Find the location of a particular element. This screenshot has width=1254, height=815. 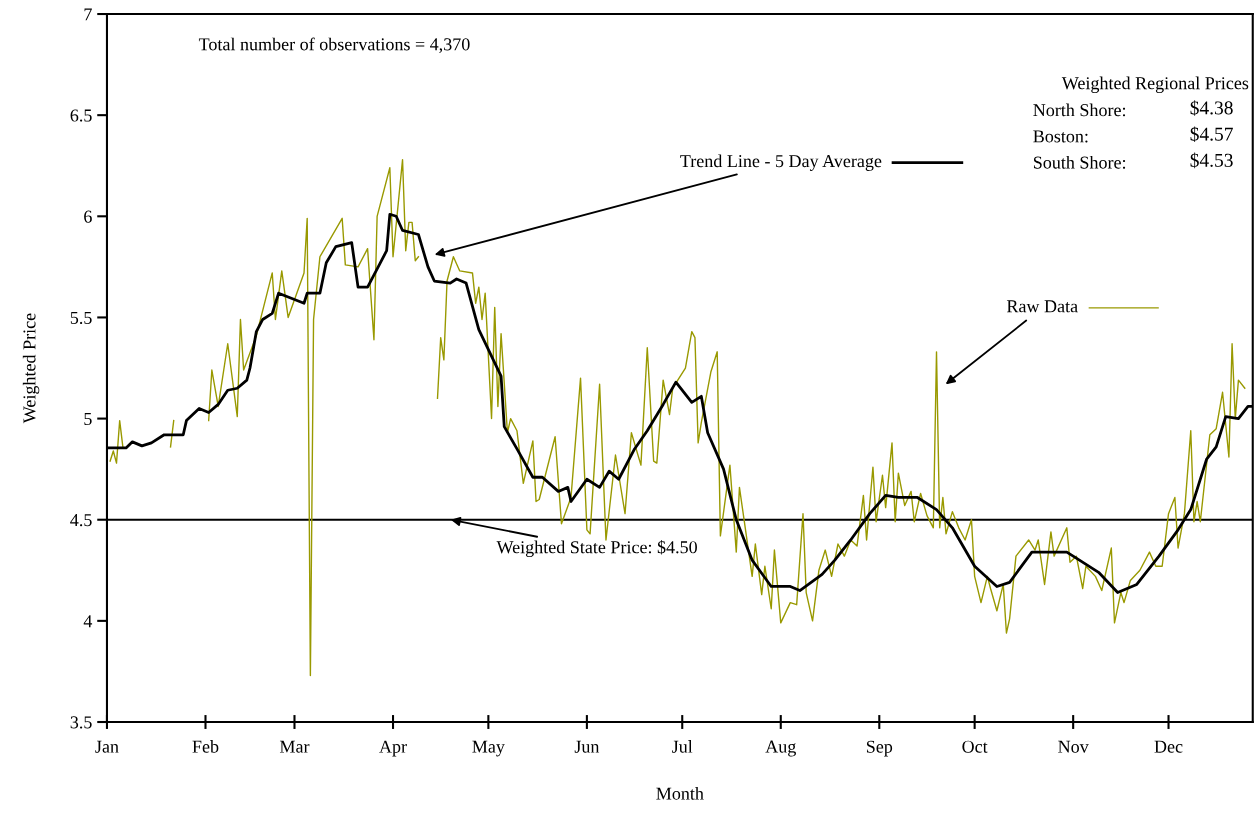

x-tick-label: Aug is located at coordinates (780, 748).